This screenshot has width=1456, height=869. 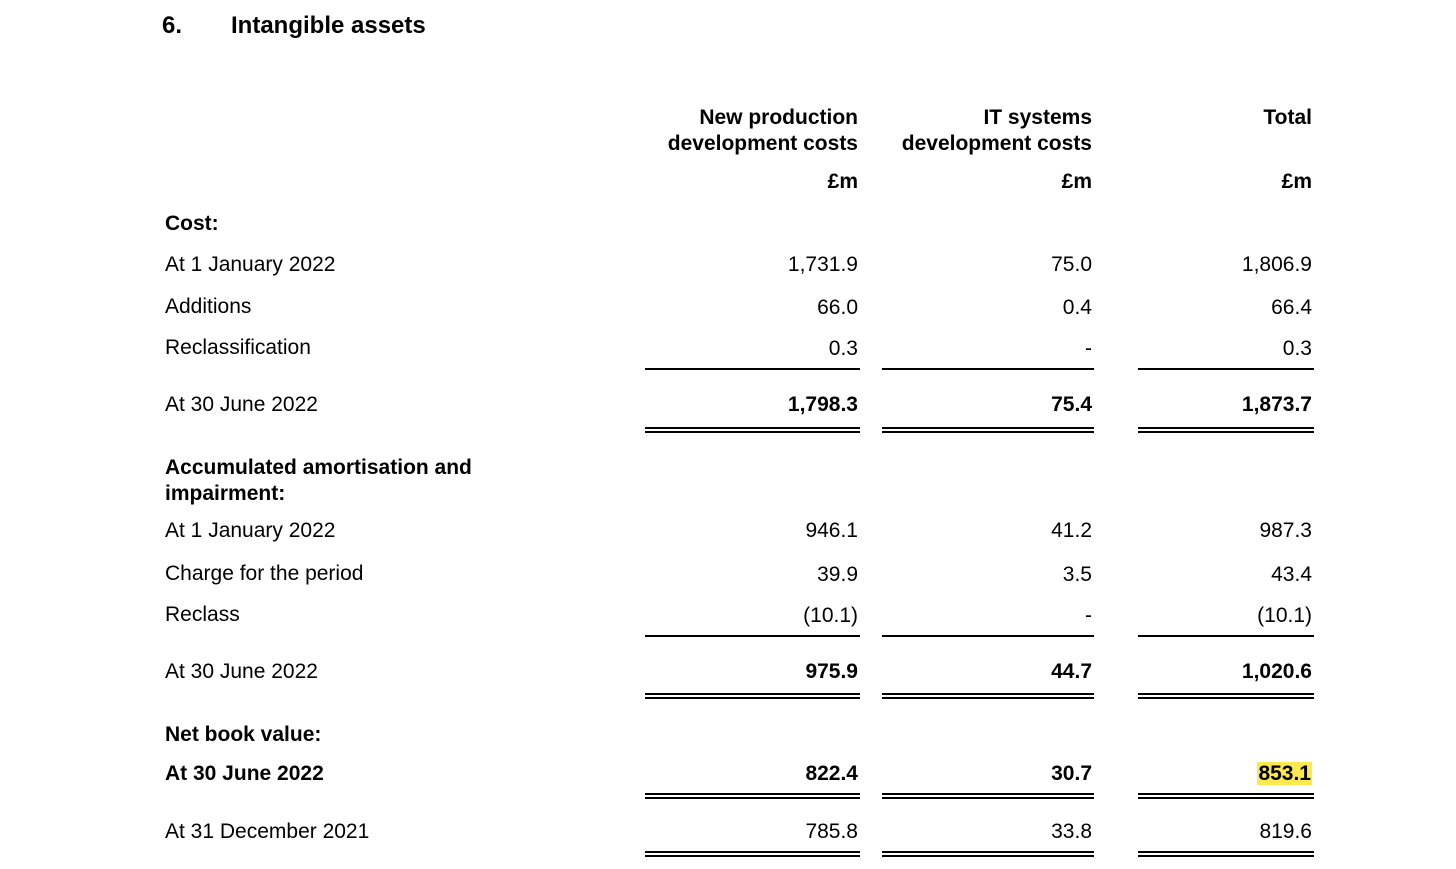 What do you see at coordinates (243, 734) in the screenshot?
I see `section-heading-net-book-value: Net book value:` at bounding box center [243, 734].